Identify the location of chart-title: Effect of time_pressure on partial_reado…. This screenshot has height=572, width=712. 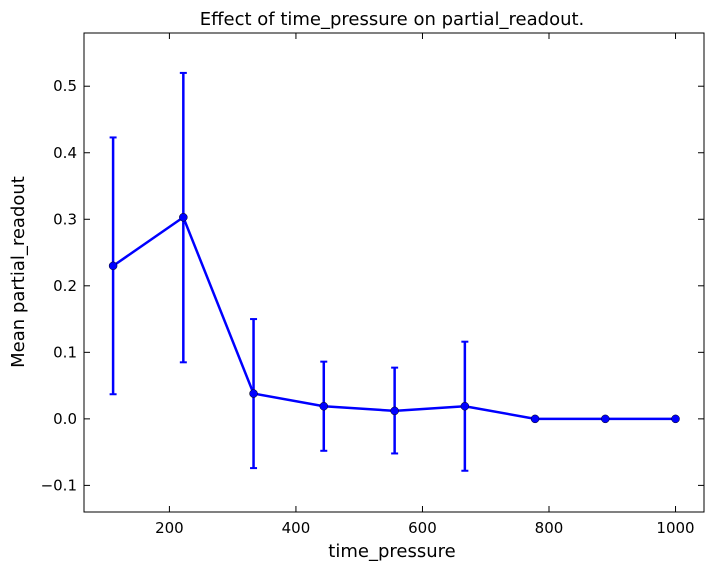
(392, 19).